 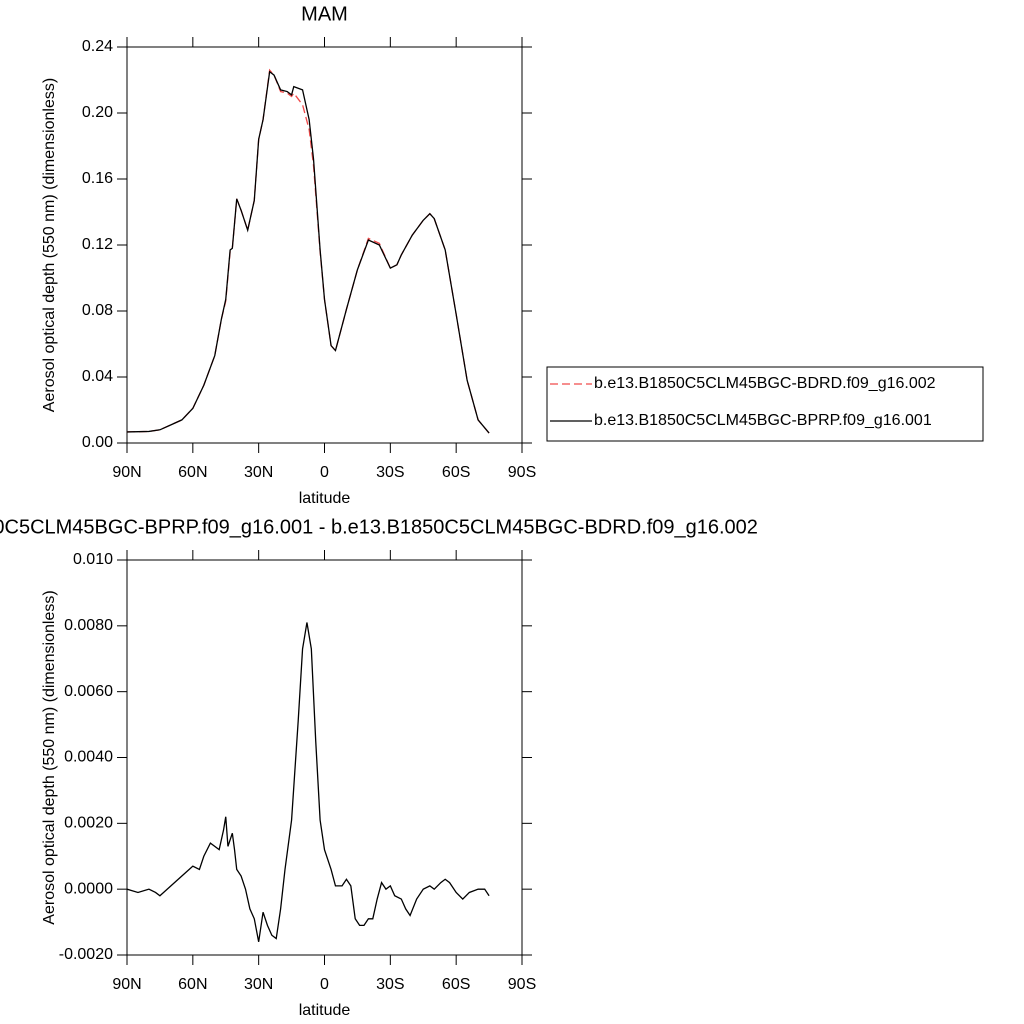 I want to click on y-tick-label: 0.24, so click(x=97, y=46).